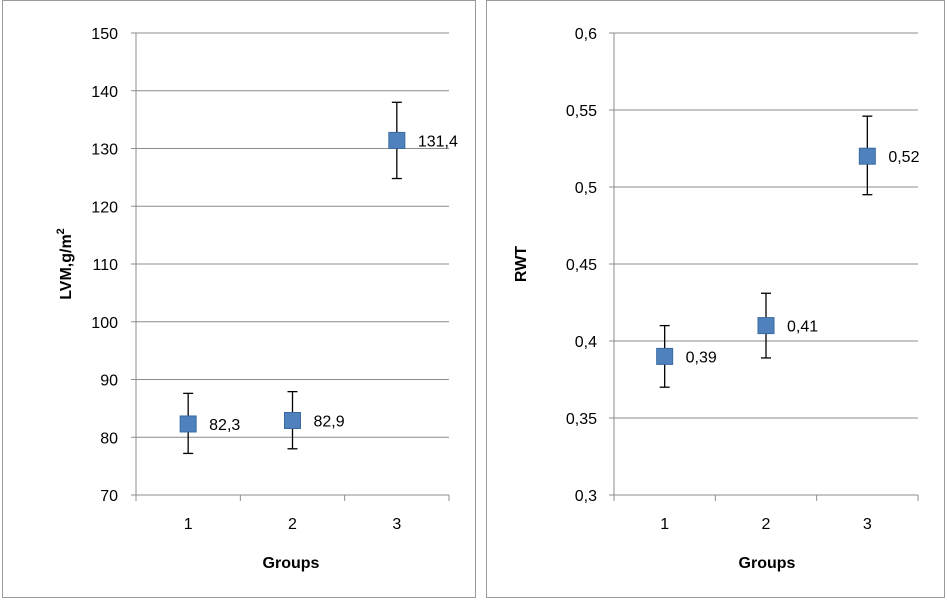 This screenshot has height=601, width=947. I want to click on y-axis-title-superscript: 2, so click(61, 231).